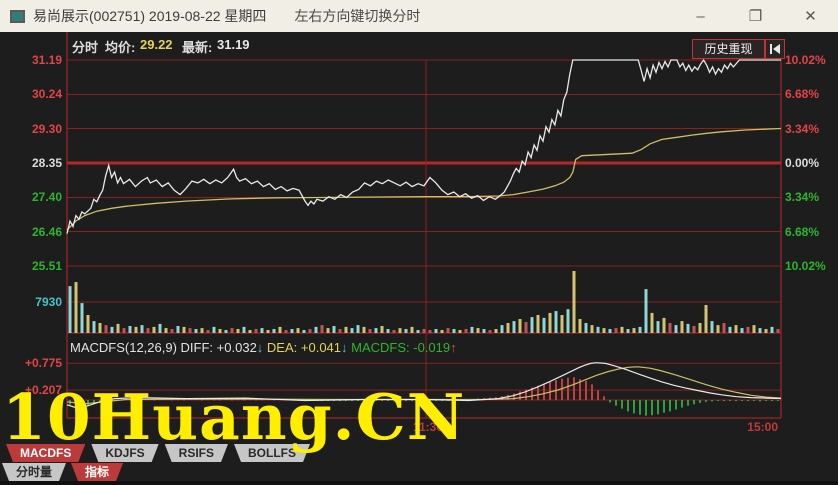 This screenshot has height=485, width=838. What do you see at coordinates (46, 163) in the screenshot?
I see `price-axis-label: 28.35` at bounding box center [46, 163].